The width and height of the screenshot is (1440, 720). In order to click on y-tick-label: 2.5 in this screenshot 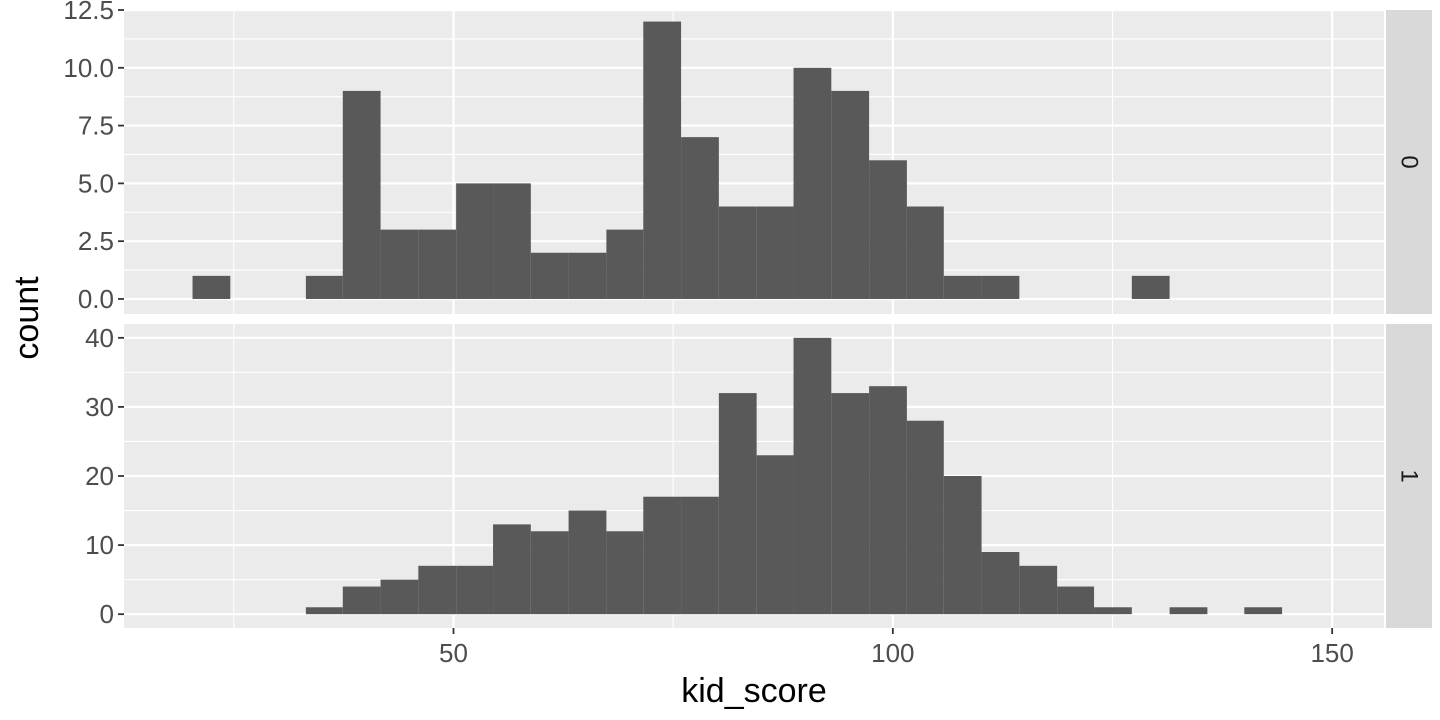, I will do `click(96, 241)`.